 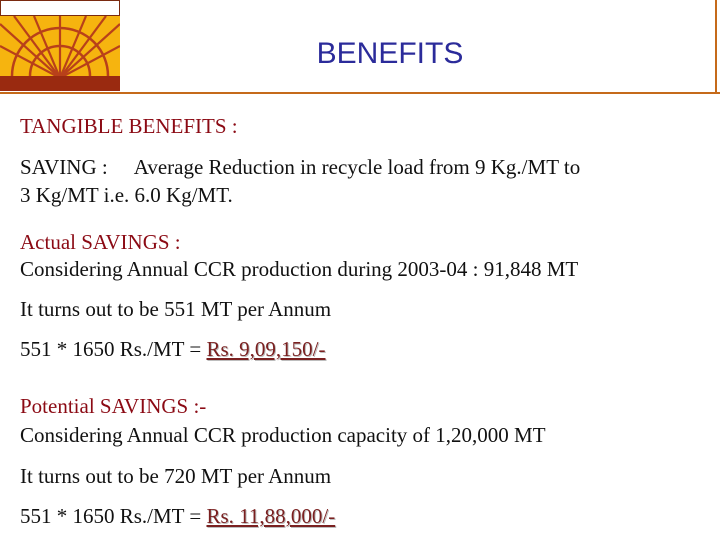 I want to click on saving-label: SAVING :, so click(x=64, y=167).